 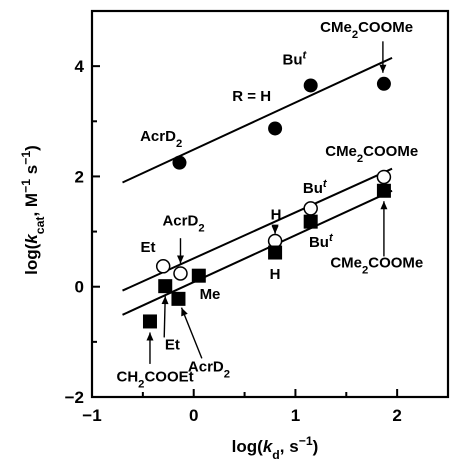 What do you see at coordinates (295, 415) in the screenshot?
I see `x-tick-label: 1` at bounding box center [295, 415].